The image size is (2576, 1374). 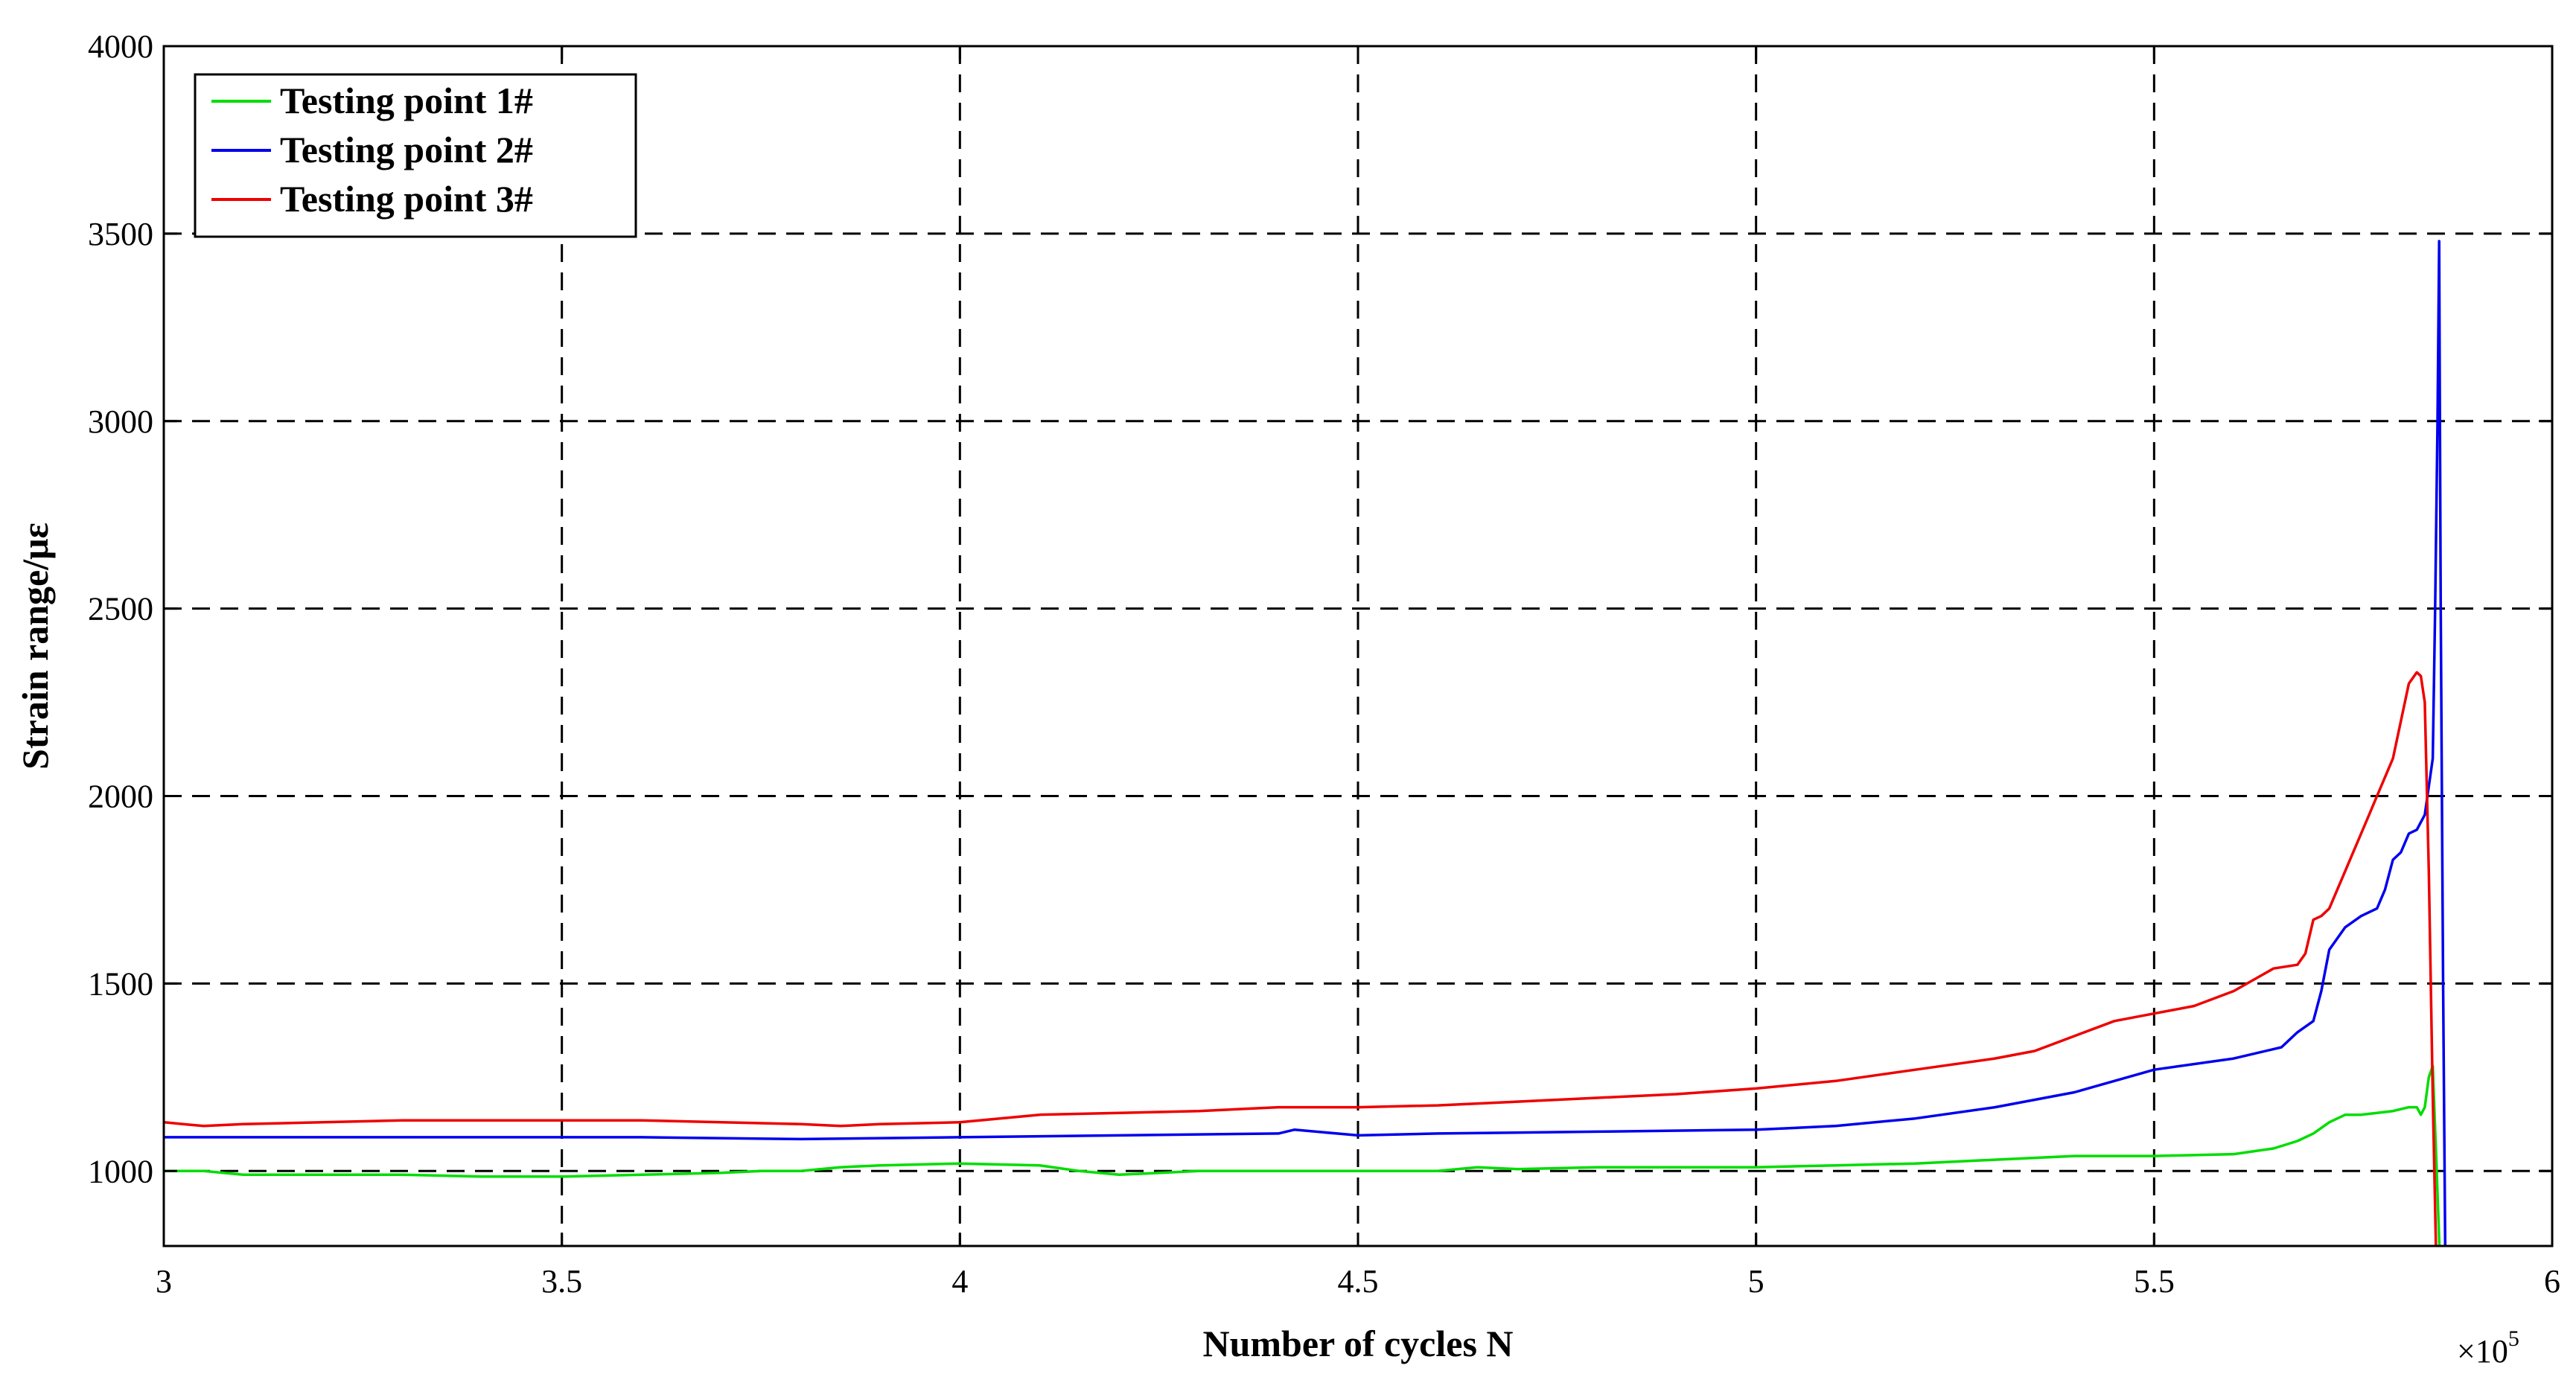 I want to click on y-axis-title: Strain range/με, so click(x=35, y=646).